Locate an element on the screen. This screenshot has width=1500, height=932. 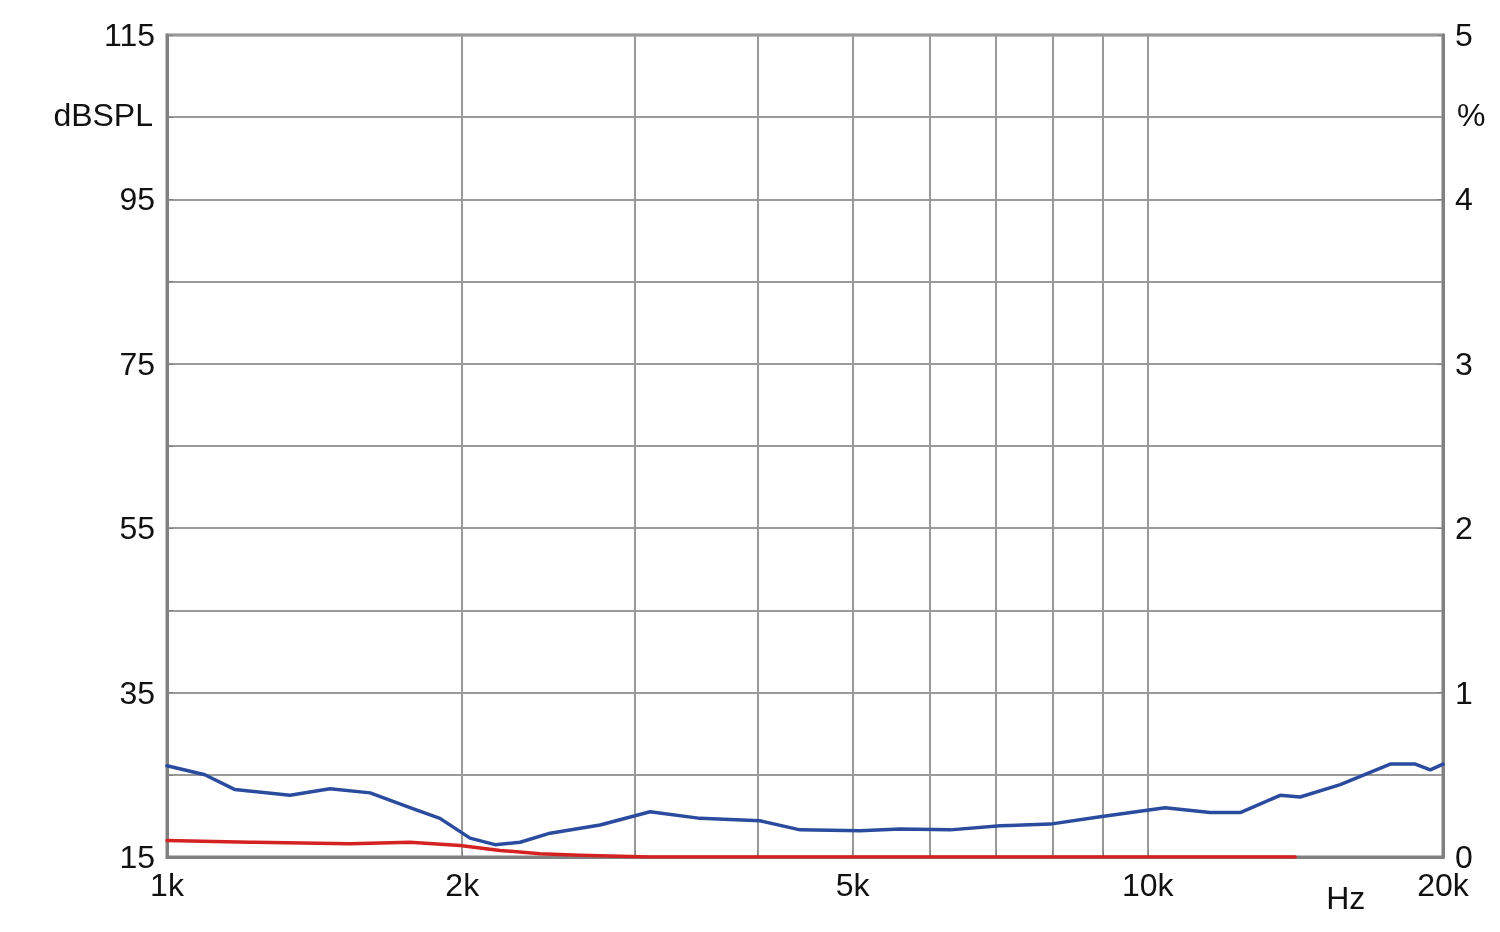
y2-tick-label: 4 is located at coordinates (1464, 199).